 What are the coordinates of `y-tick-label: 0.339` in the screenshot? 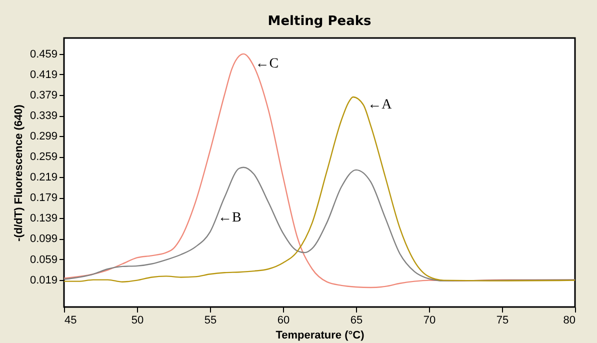 It's located at (44, 116).